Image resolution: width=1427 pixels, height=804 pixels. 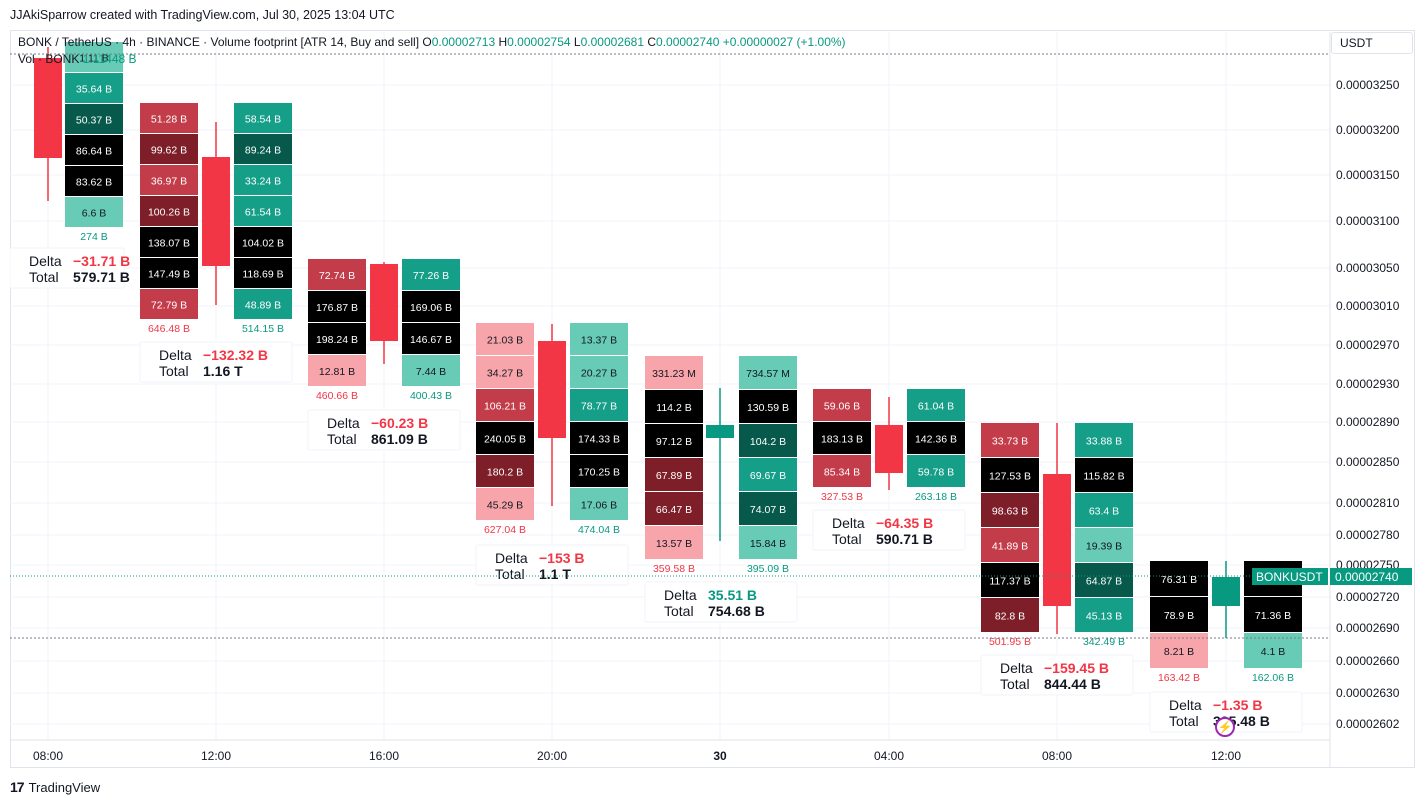 I want to click on buy-total-label: 263.18 B, so click(x=936, y=497).